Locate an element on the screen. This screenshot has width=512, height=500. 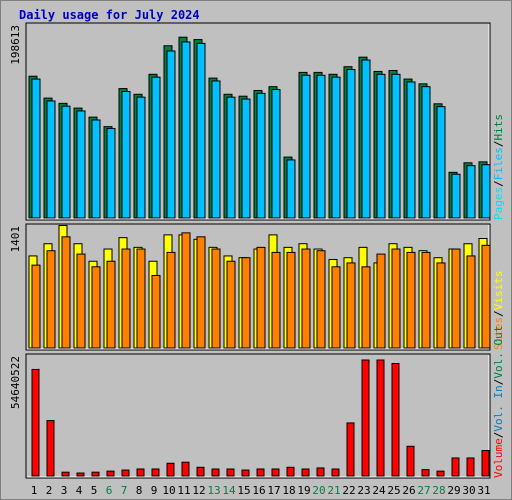
day-label-11: 11 is located at coordinates (183, 490).